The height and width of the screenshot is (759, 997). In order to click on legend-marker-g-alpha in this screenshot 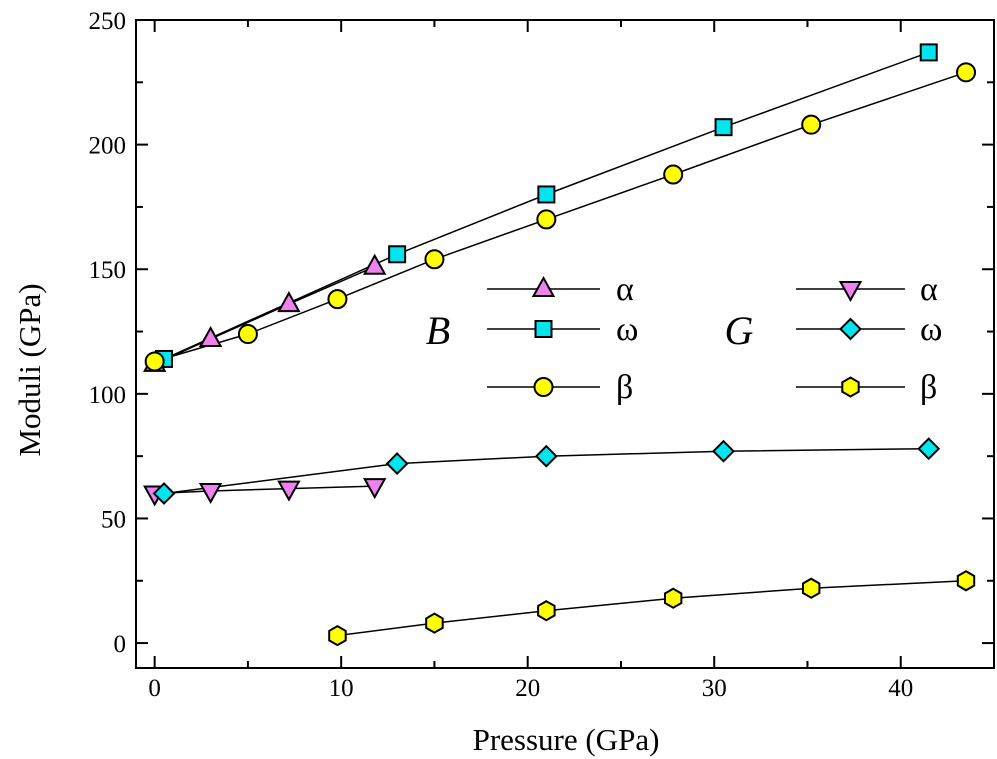, I will do `click(850, 292)`.